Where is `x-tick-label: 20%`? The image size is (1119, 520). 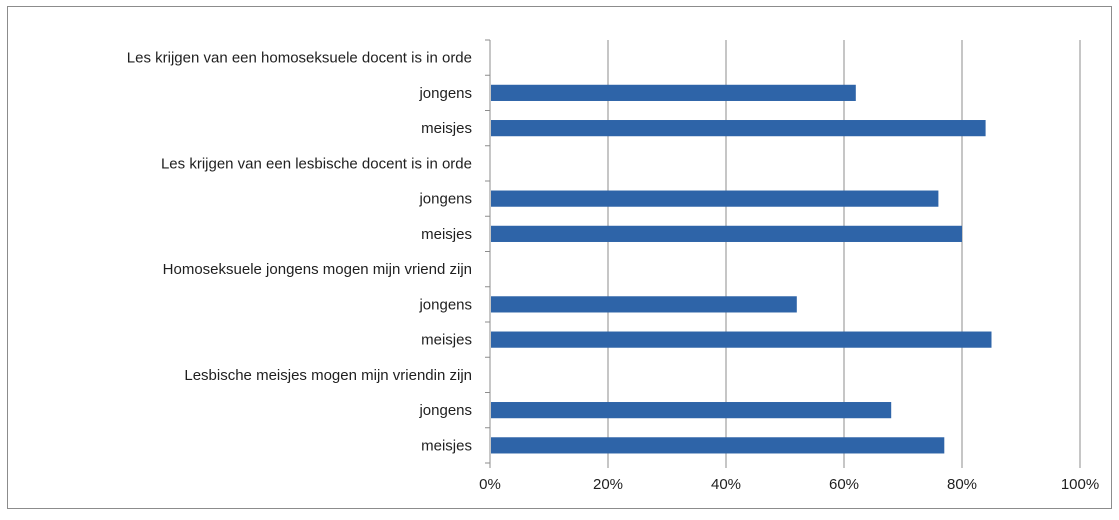
x-tick-label: 20% is located at coordinates (608, 484).